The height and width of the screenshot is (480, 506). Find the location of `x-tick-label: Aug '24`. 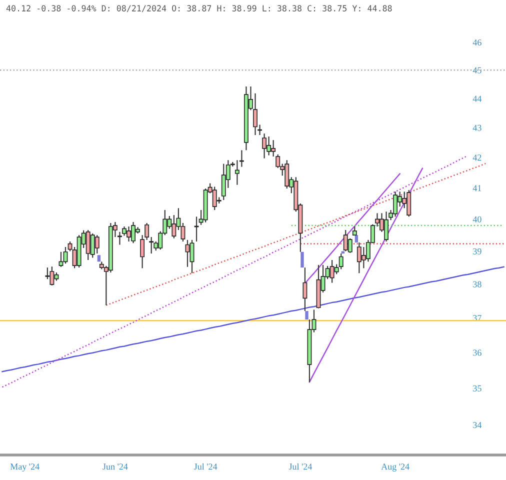

x-tick-label: Aug '24 is located at coordinates (395, 468).